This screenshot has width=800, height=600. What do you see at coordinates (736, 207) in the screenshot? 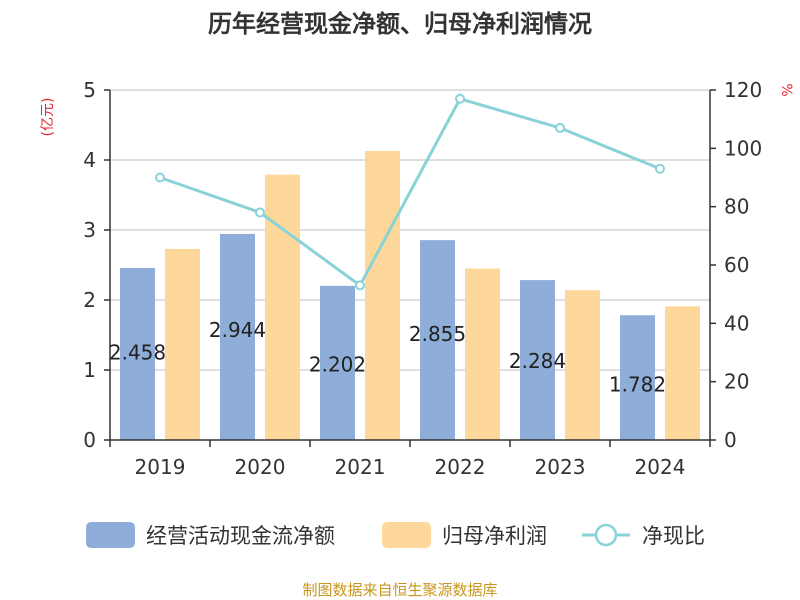
I see `right-axis-tick-label: 80` at bounding box center [736, 207].